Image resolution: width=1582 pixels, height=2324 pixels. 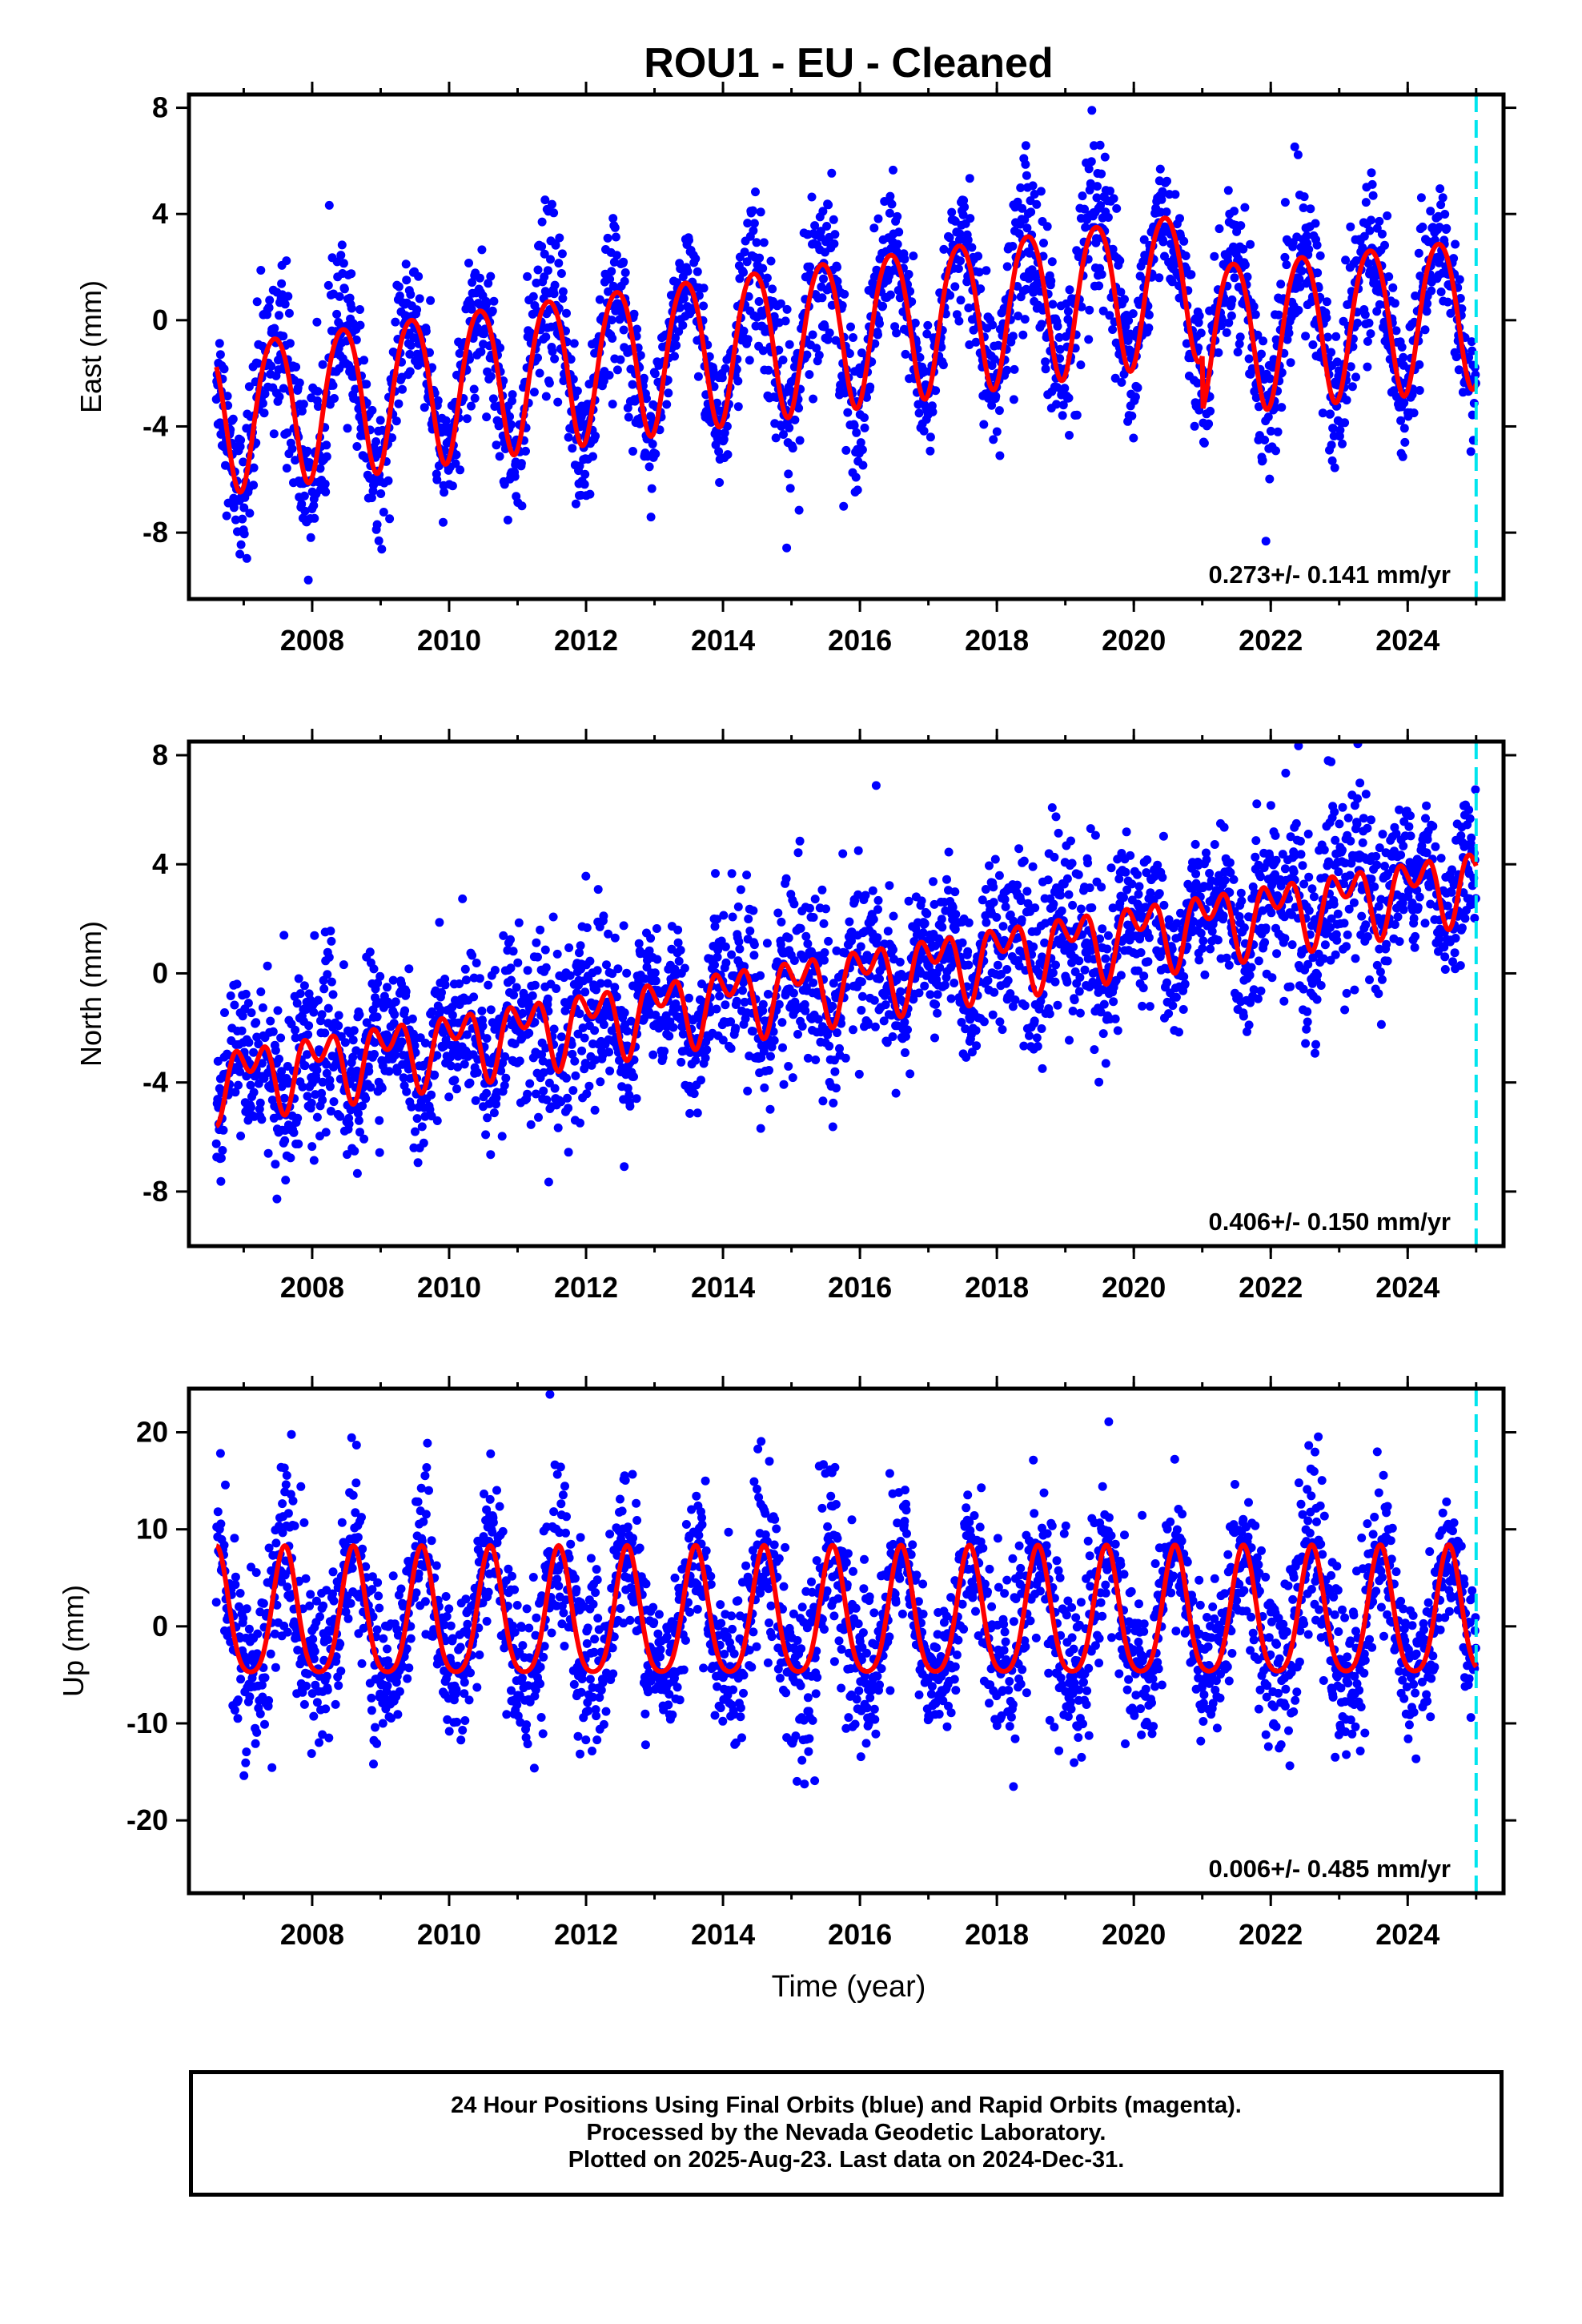 What do you see at coordinates (160, 107) in the screenshot?
I see `y-tick-label: 8` at bounding box center [160, 107].